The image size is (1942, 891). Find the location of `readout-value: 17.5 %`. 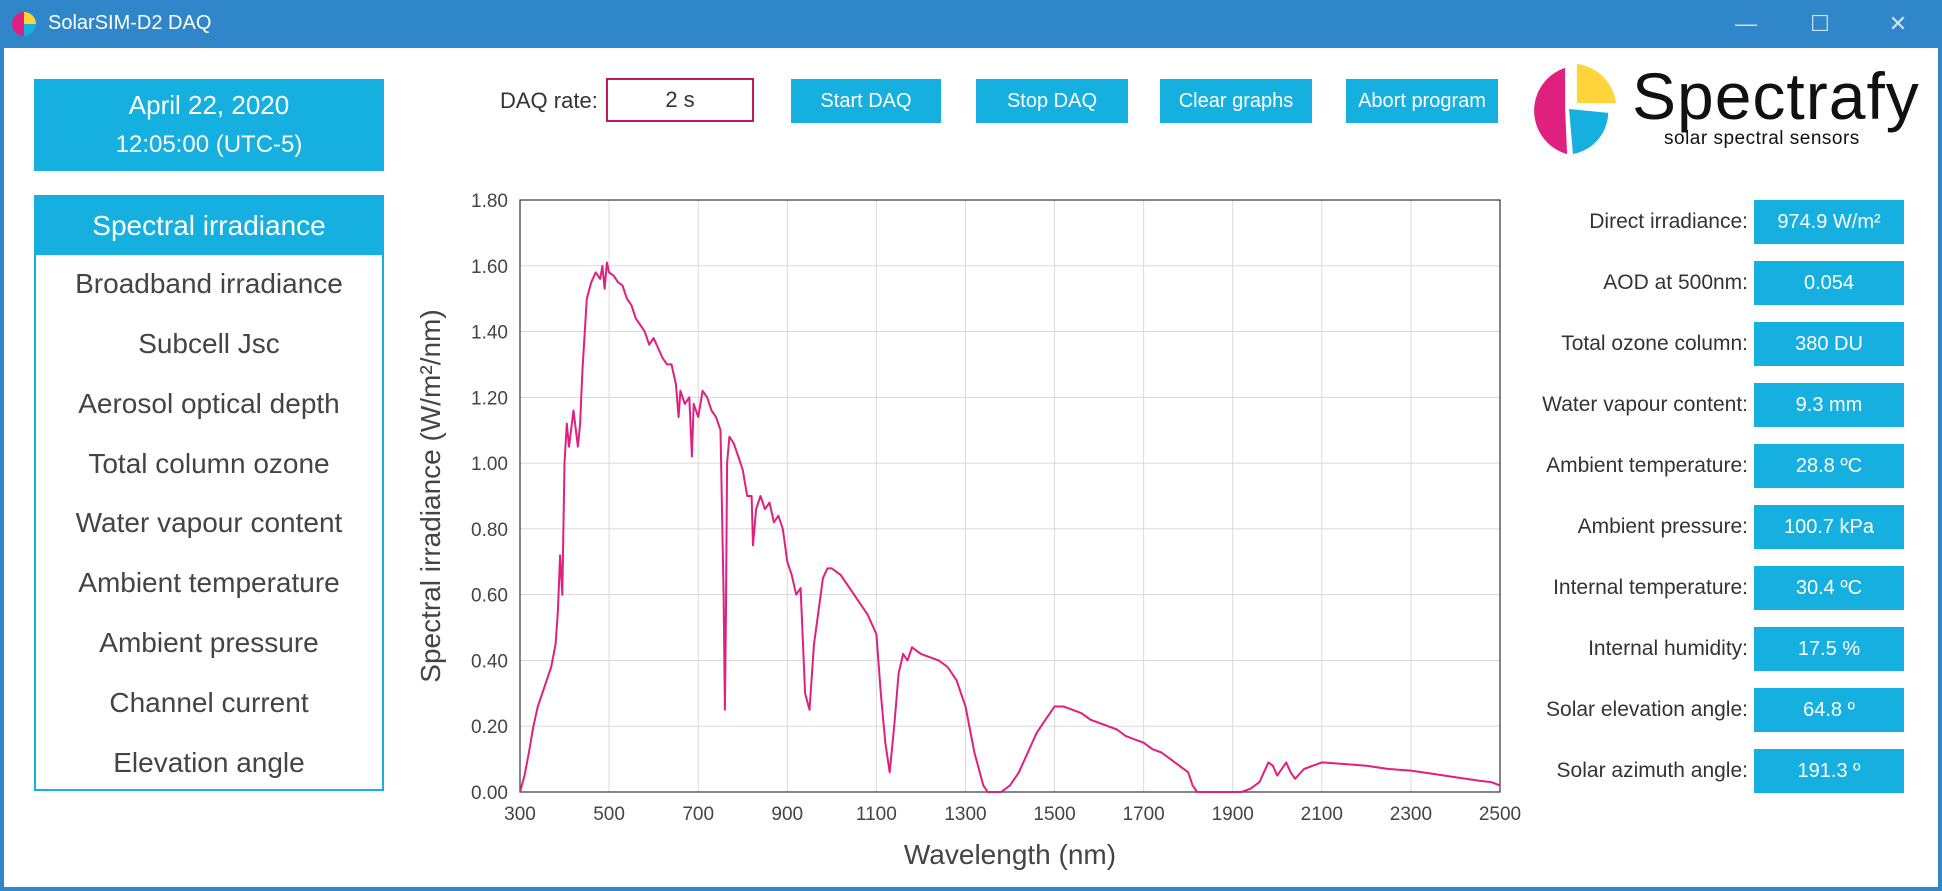

readout-value: 17.5 % is located at coordinates (1829, 649).